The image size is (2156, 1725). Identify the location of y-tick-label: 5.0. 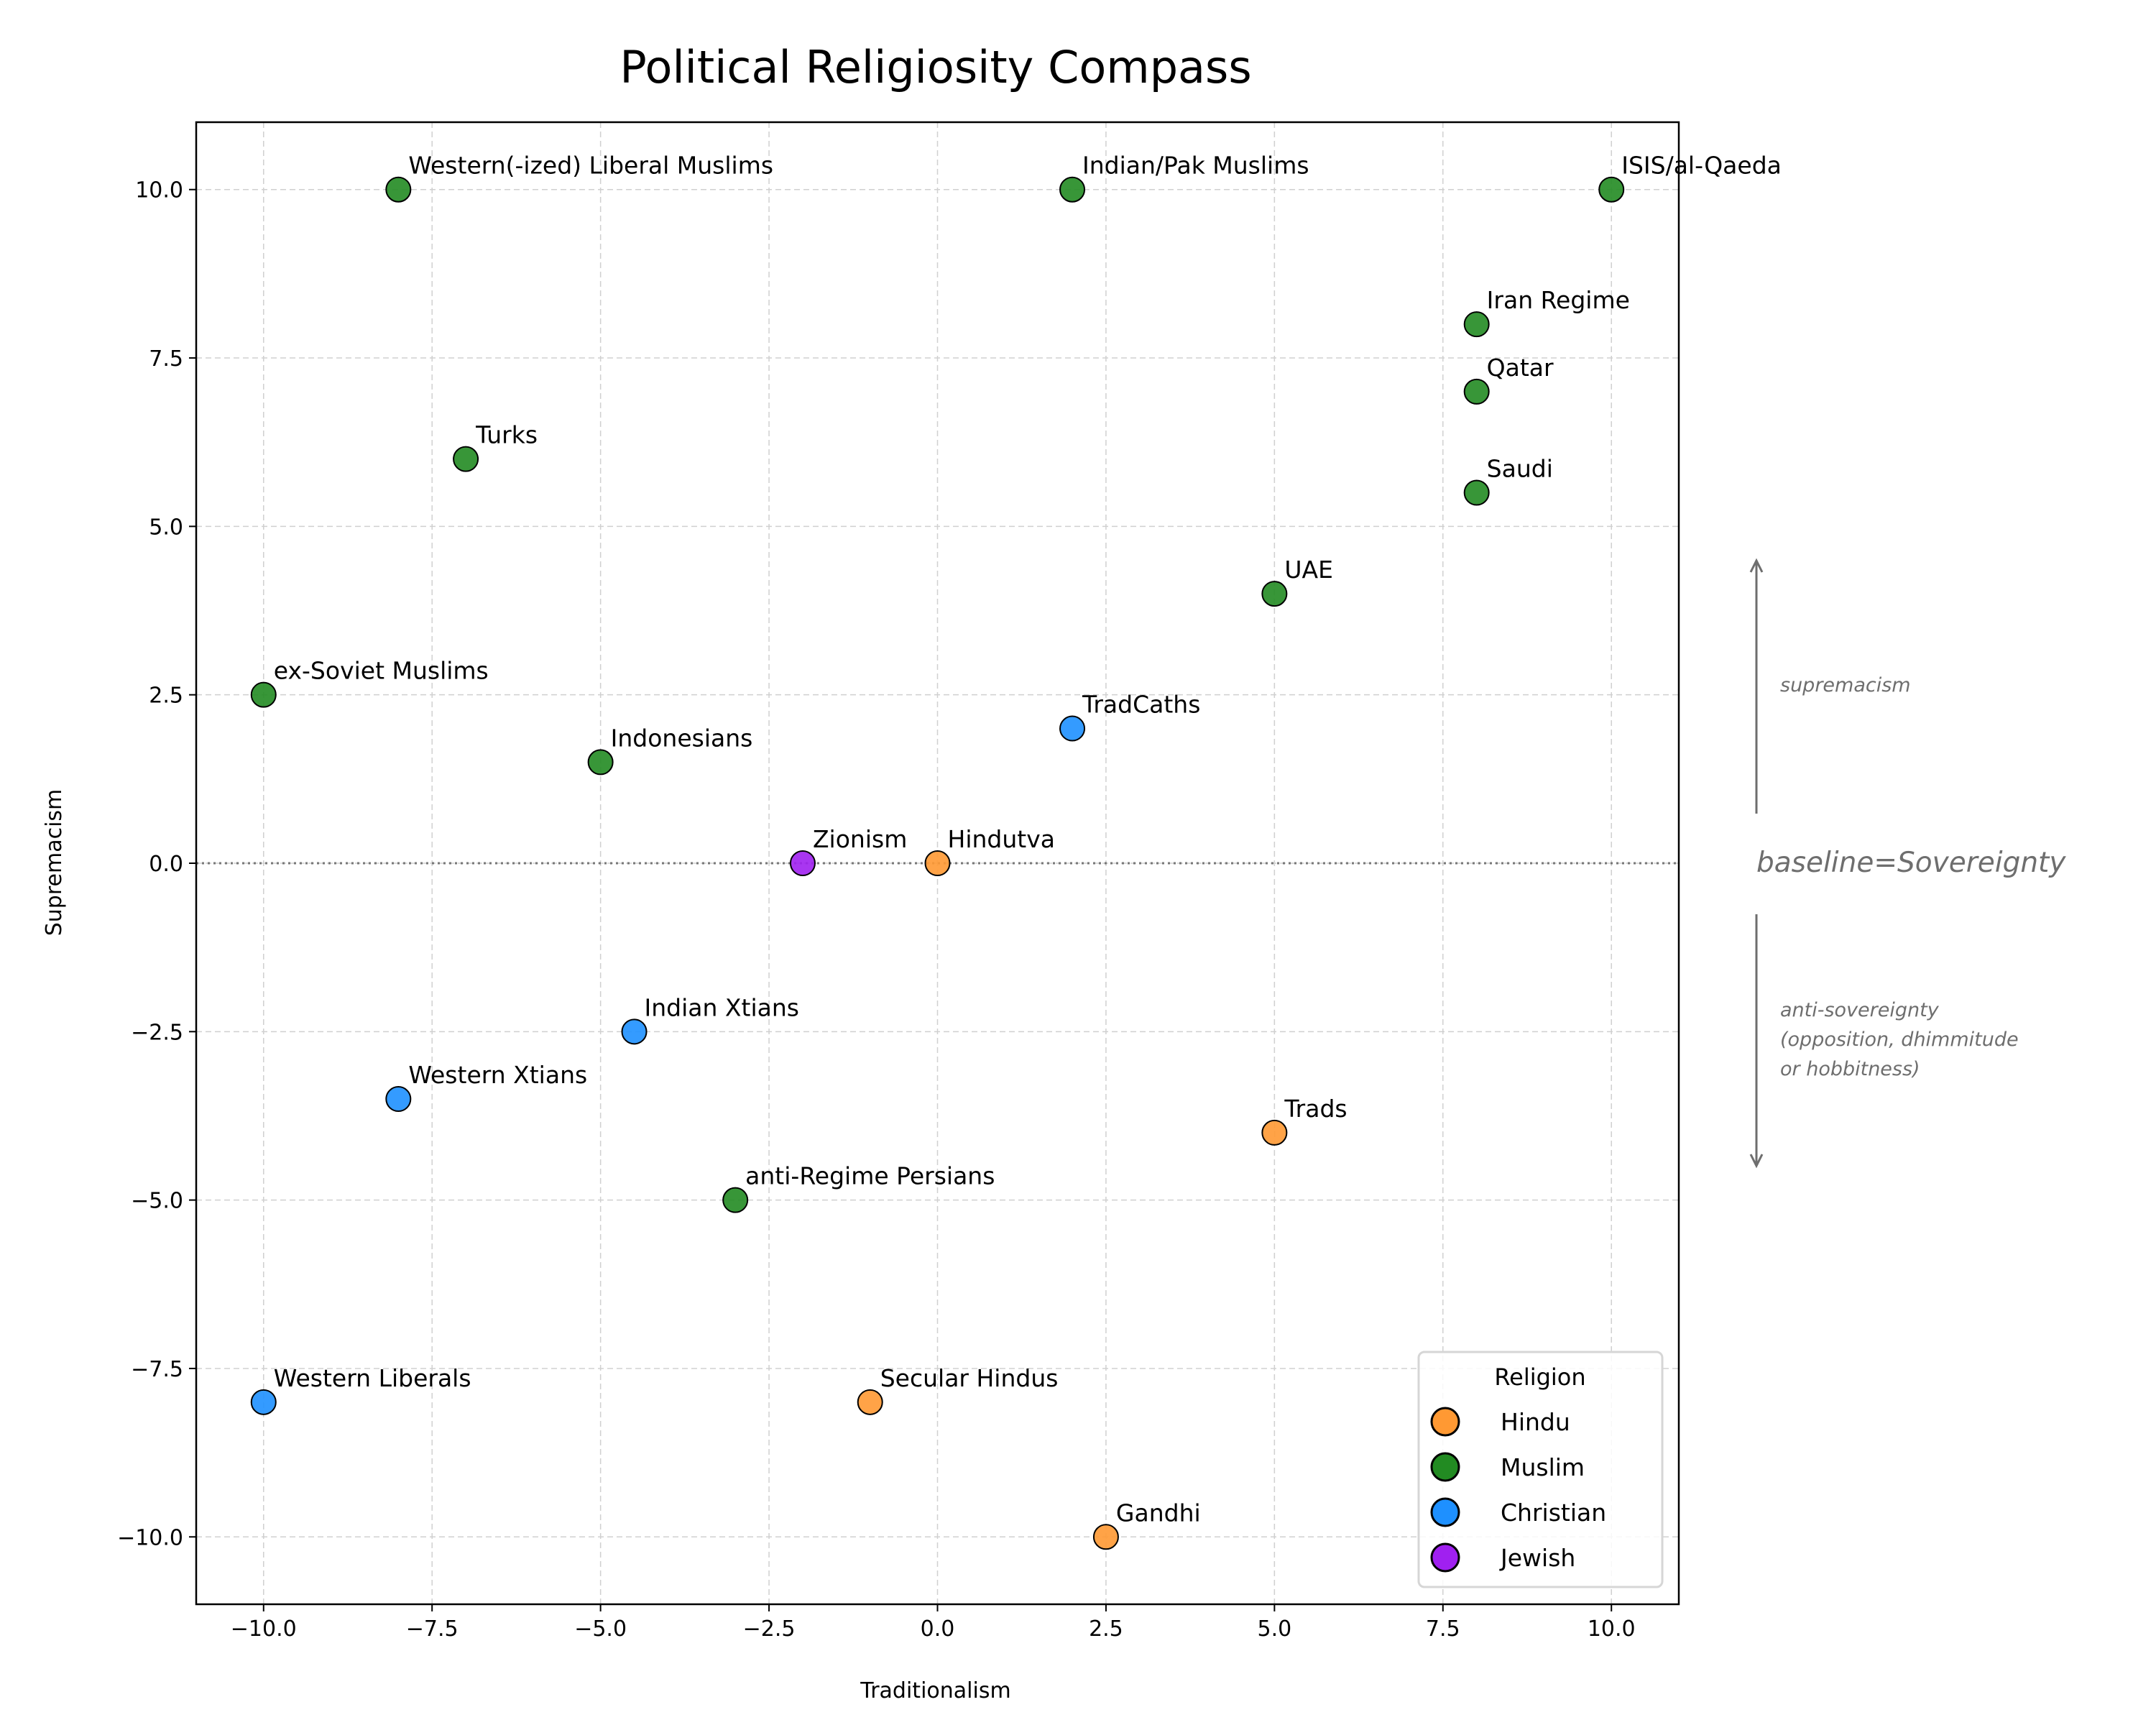
(166, 527).